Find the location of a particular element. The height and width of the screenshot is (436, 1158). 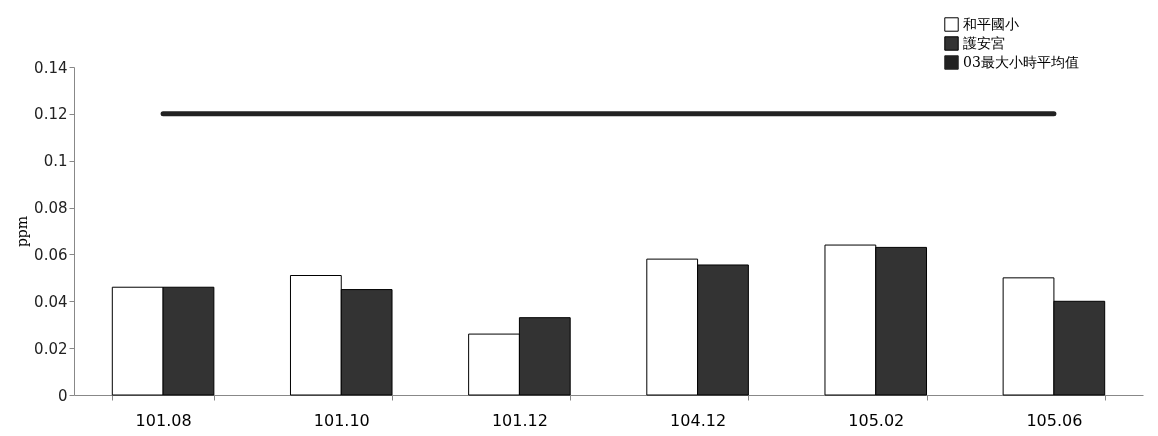

legend-label: 03最大小時平均值 is located at coordinates (1021, 61).